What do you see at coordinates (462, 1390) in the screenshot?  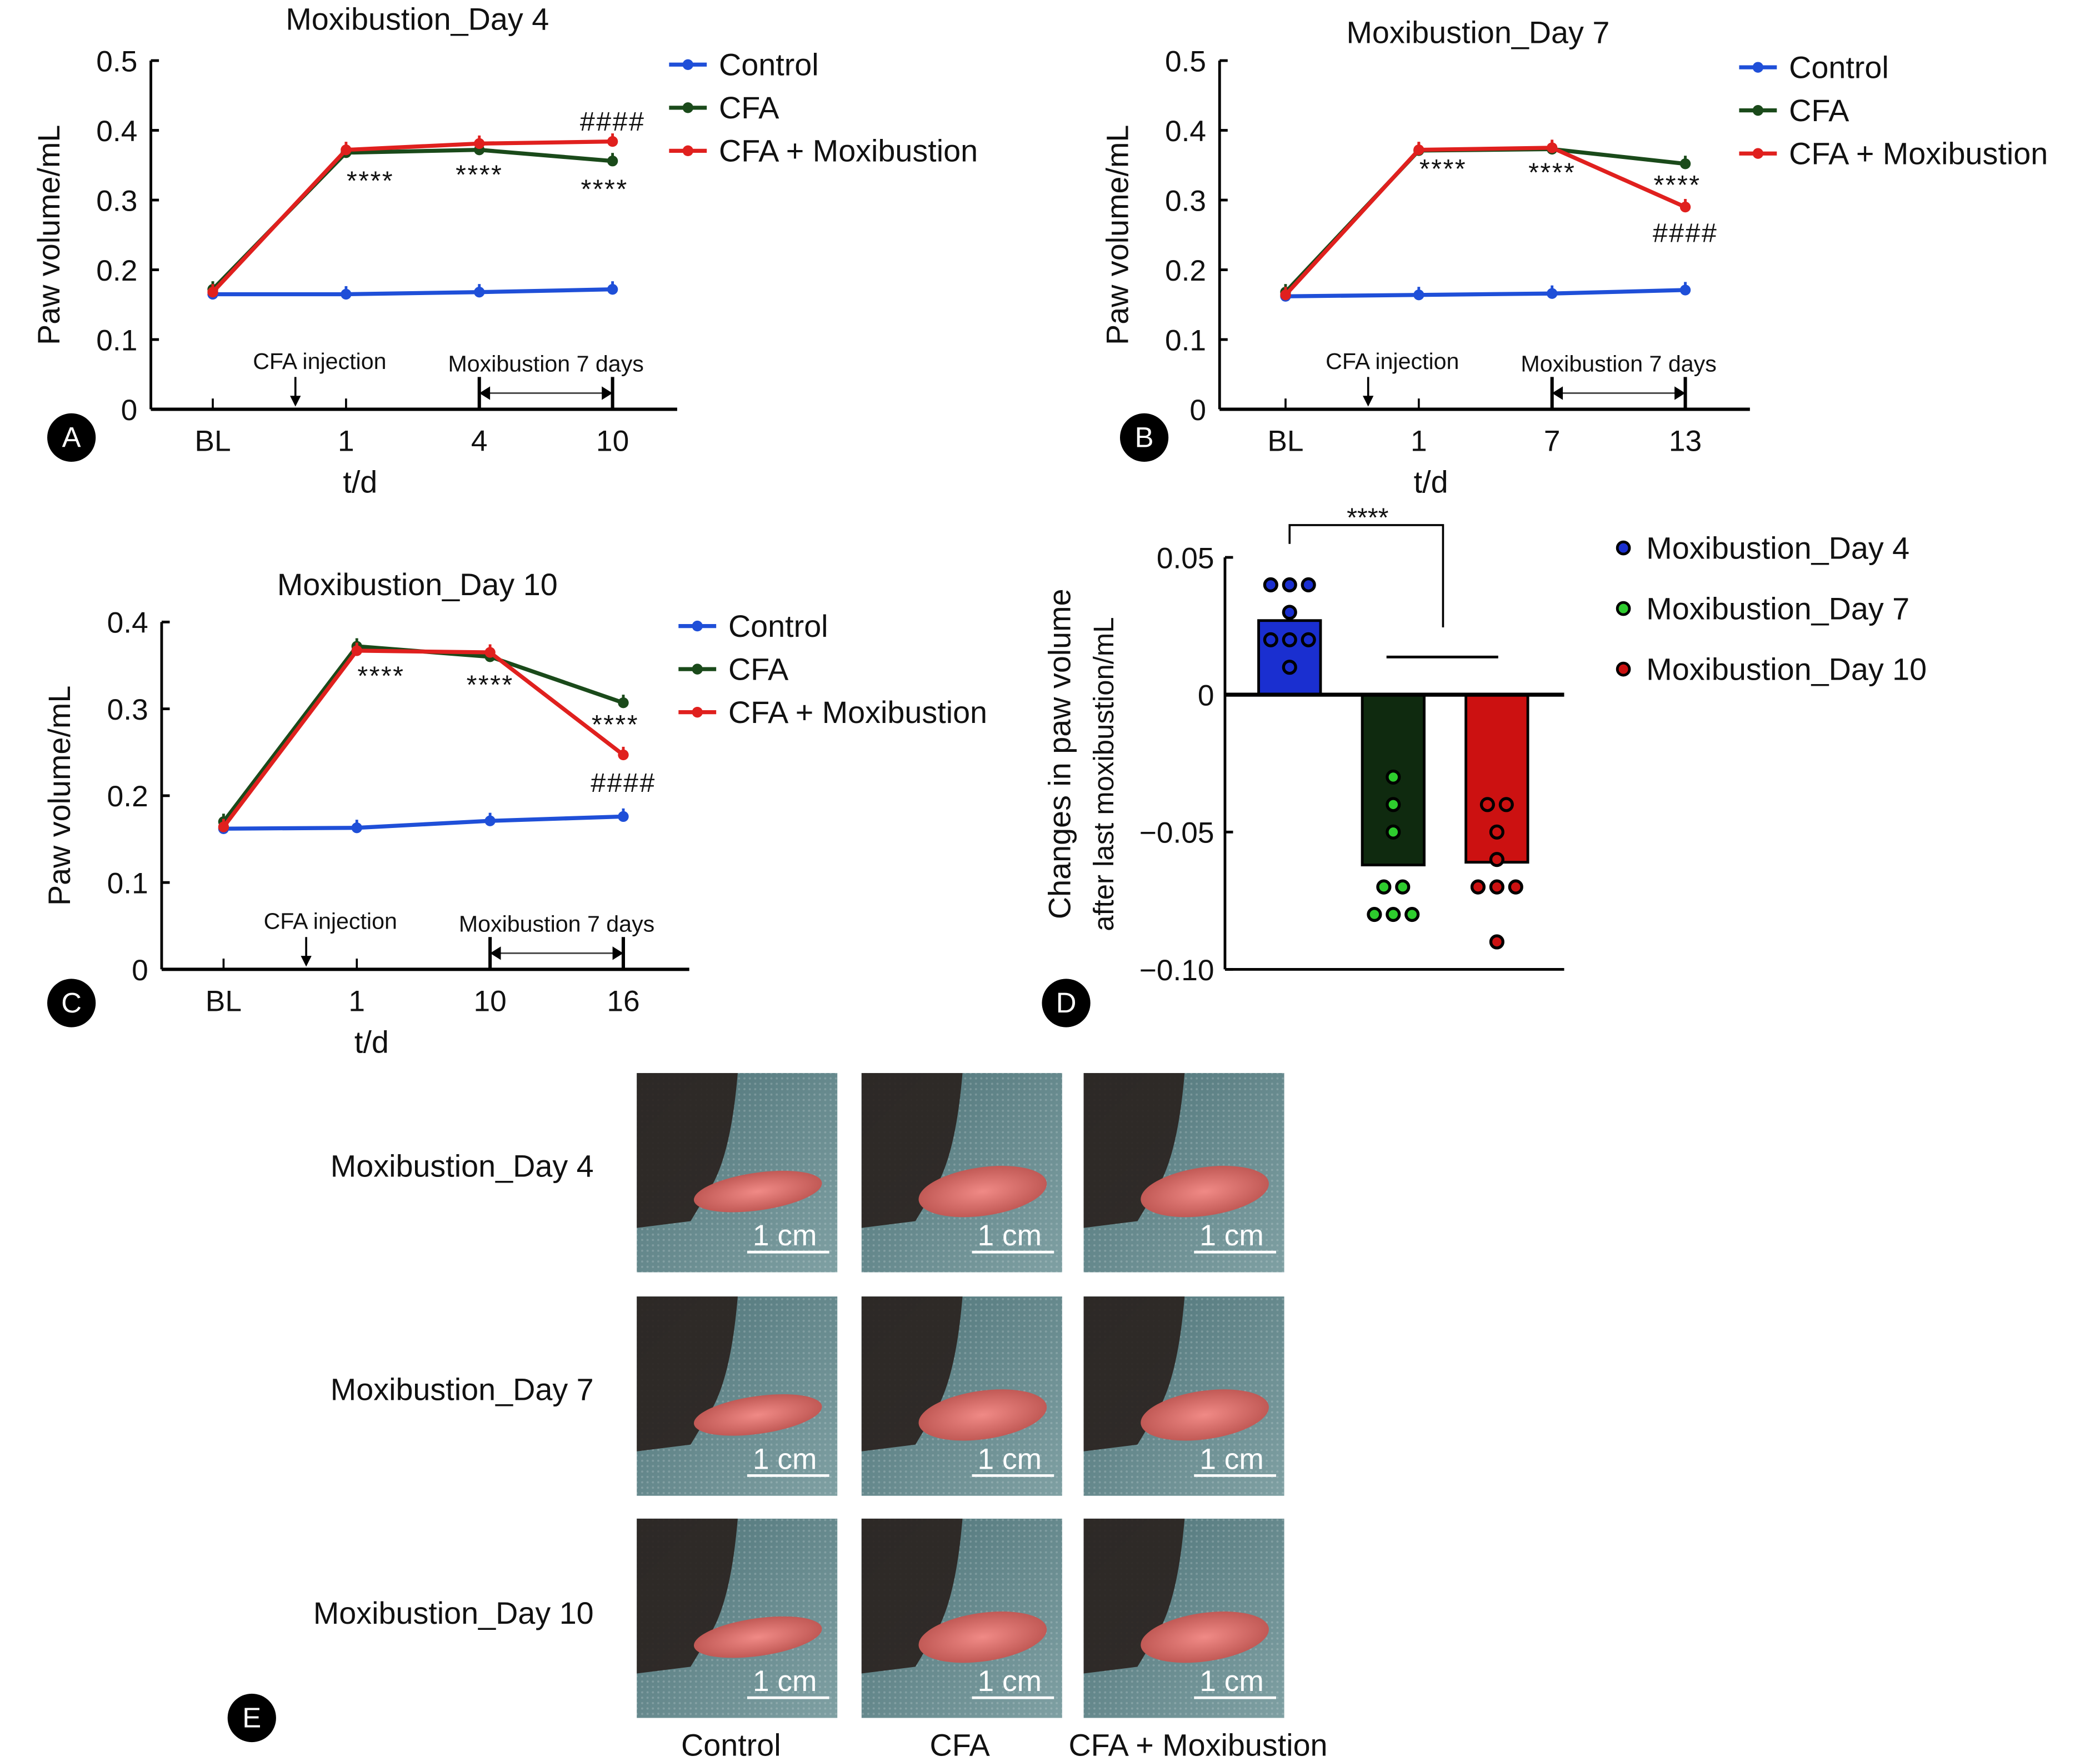 I see `row-label: Moxibustion_Day 7` at bounding box center [462, 1390].